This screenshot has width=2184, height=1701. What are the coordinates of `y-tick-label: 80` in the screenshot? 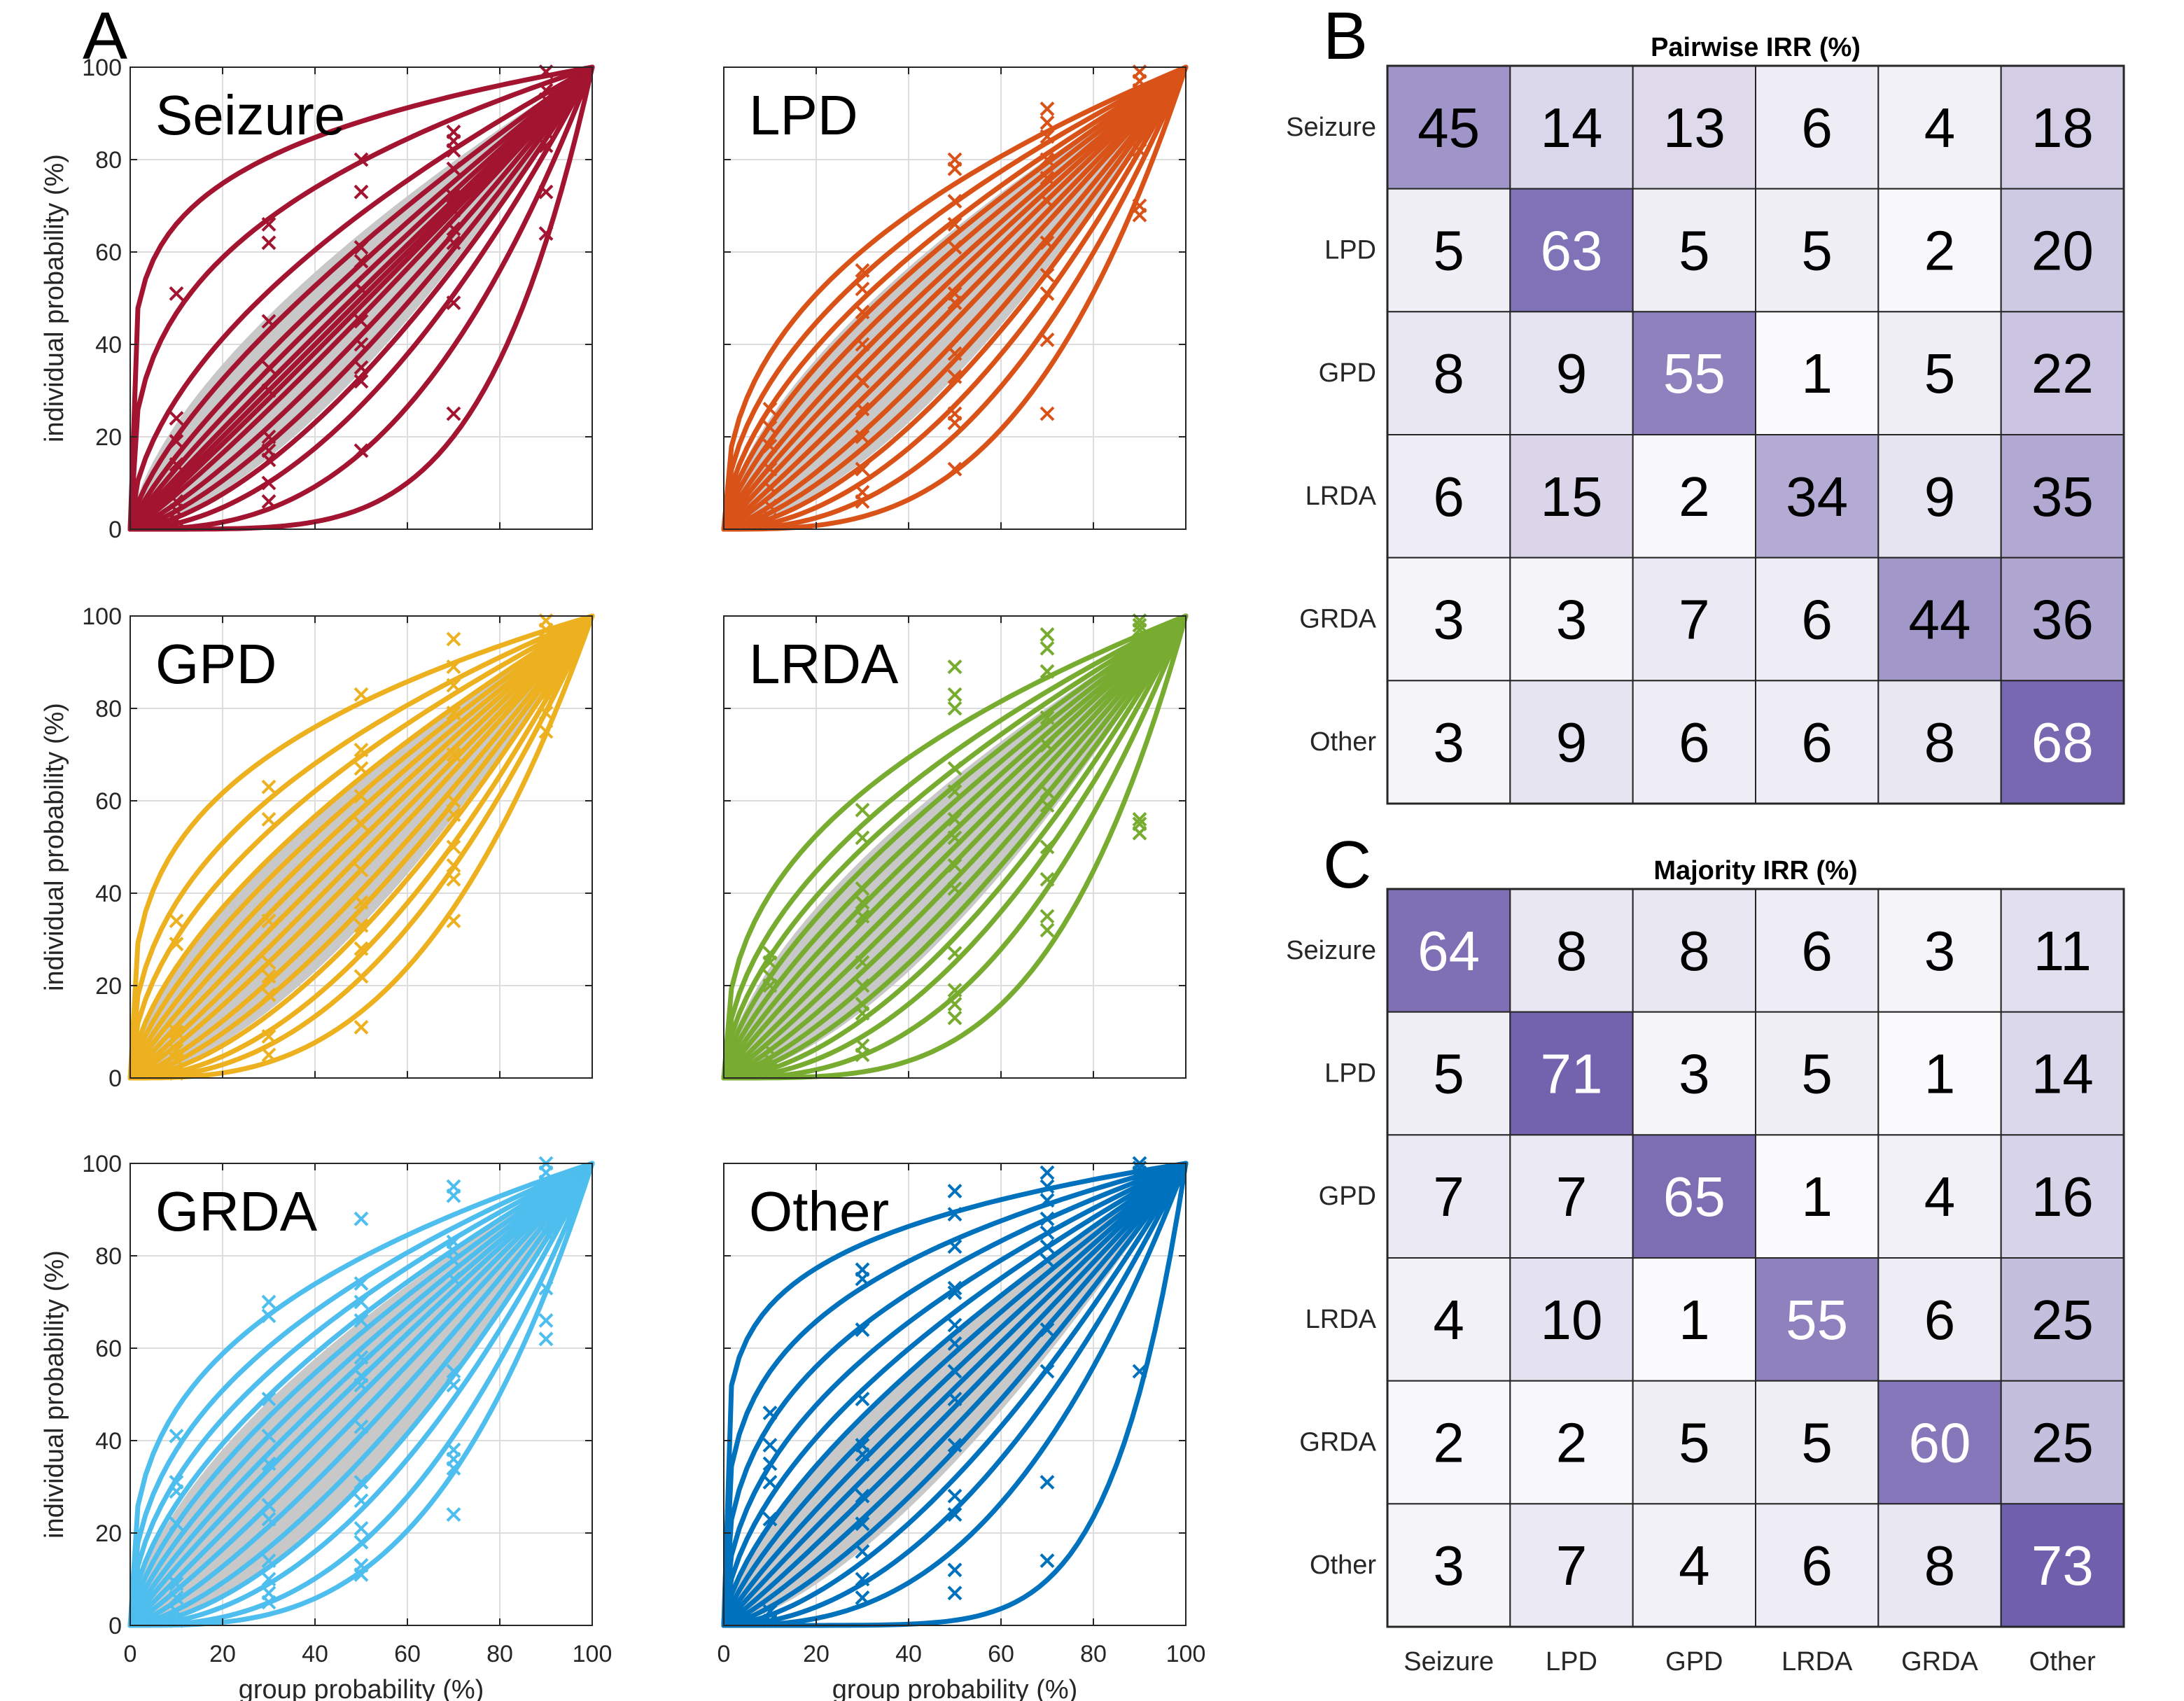 It's located at (108, 160).